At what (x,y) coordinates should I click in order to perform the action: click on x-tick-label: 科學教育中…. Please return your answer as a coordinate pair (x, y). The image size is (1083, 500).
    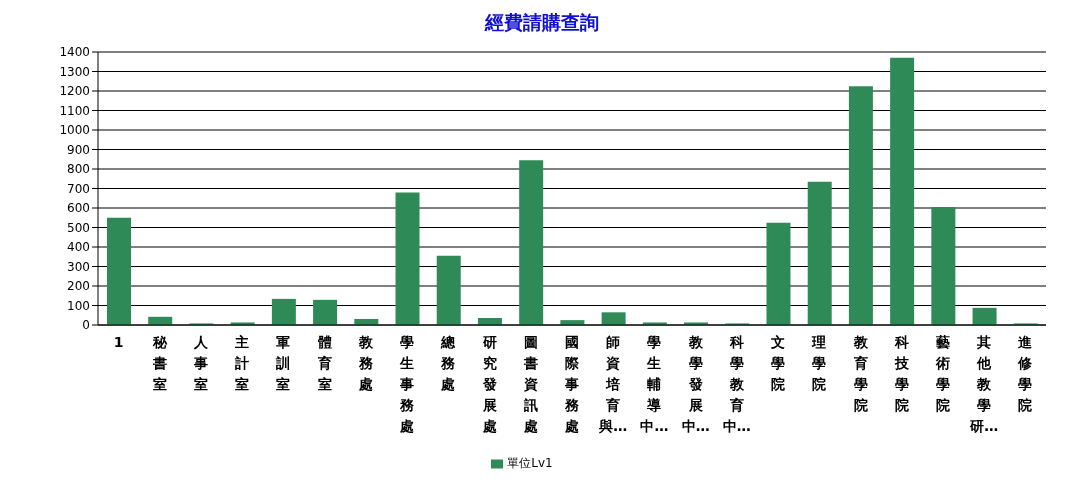
    Looking at the image, I should click on (736, 384).